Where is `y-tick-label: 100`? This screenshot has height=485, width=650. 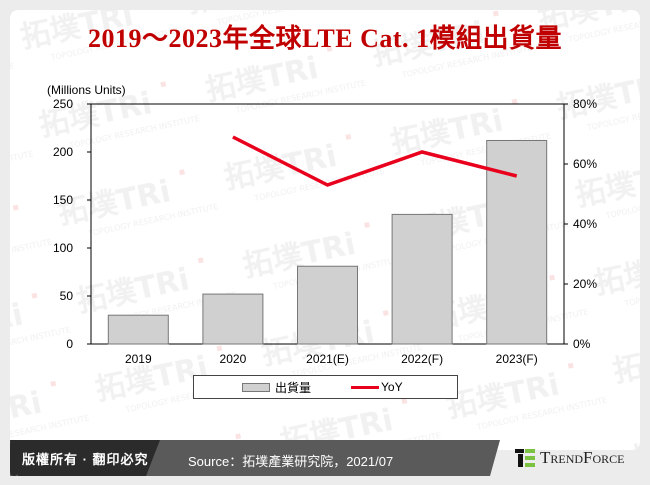 y-tick-label: 100 is located at coordinates (63, 248).